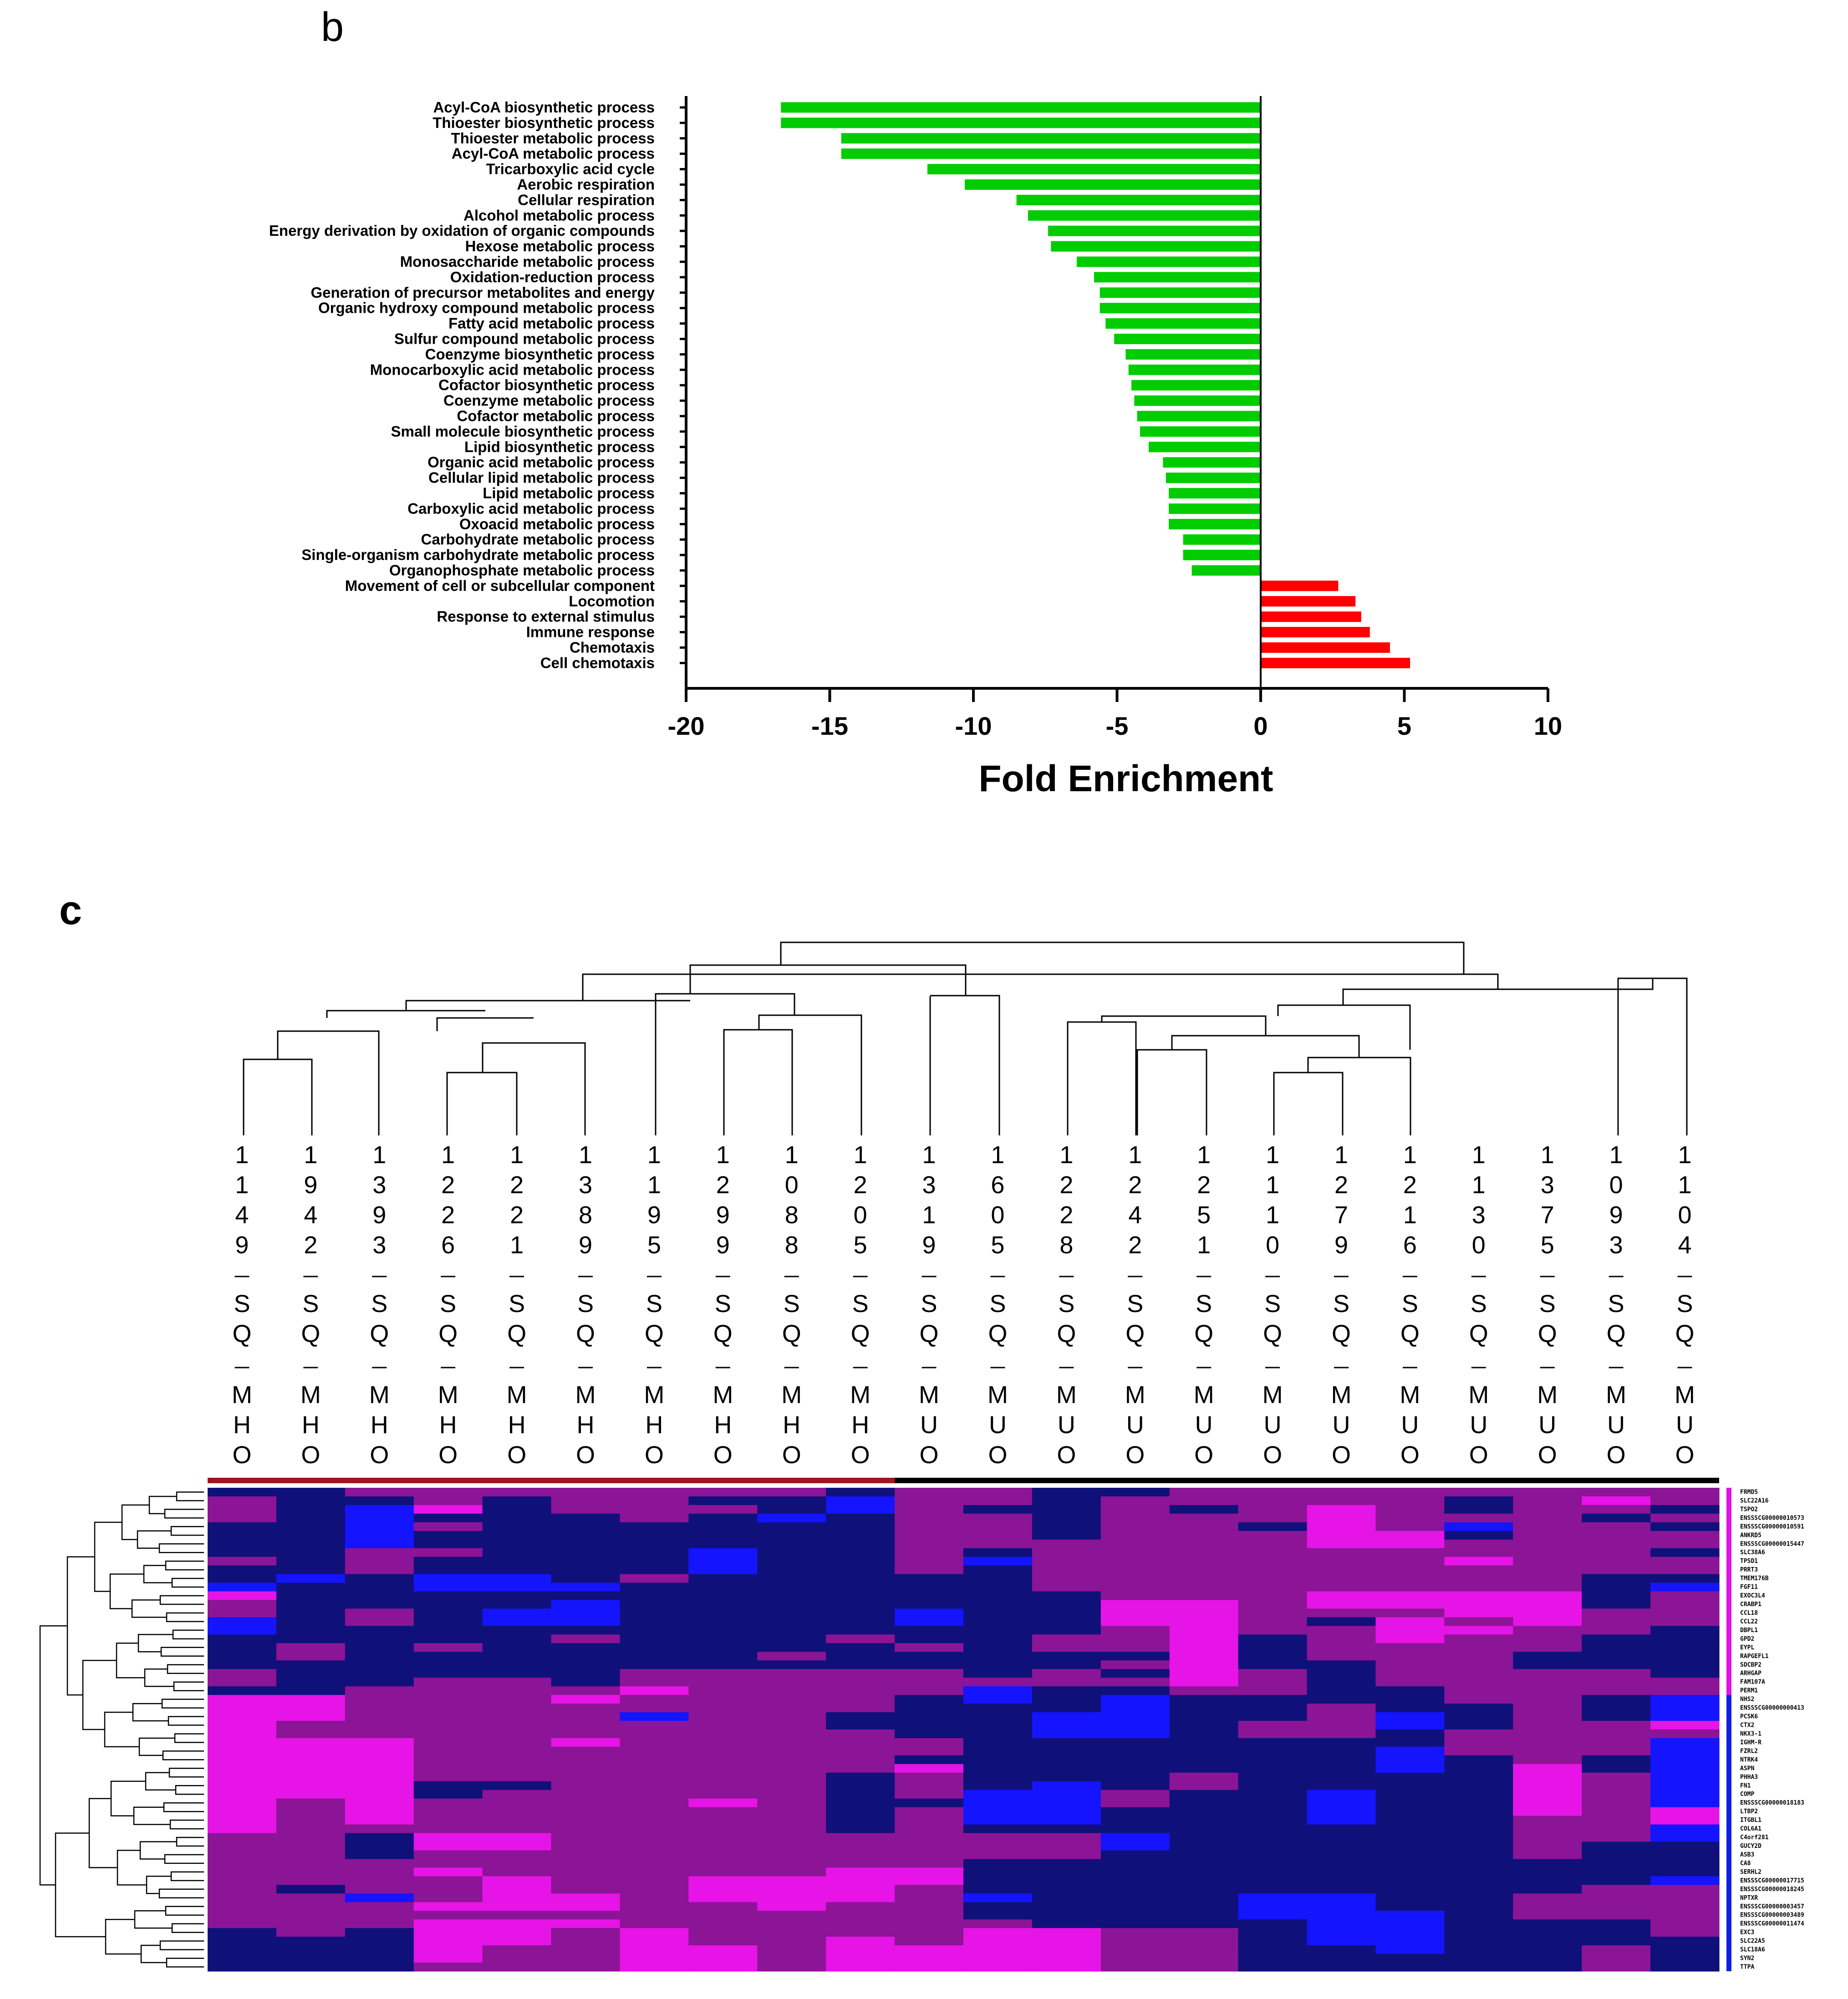 This screenshot has width=1848, height=1999. I want to click on sample-label-char: 9, so click(379, 1215).